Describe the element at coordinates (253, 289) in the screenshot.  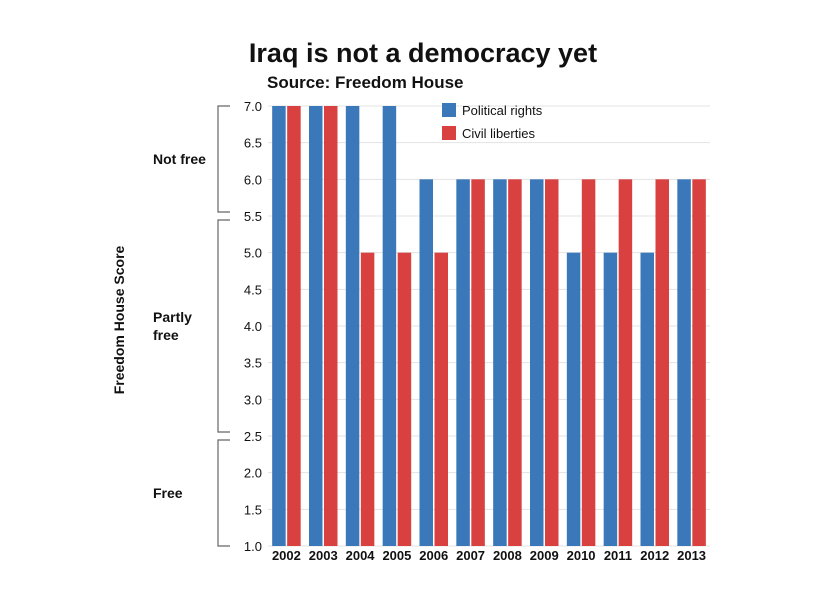
I see `y-tick-label: 4.5` at that location.